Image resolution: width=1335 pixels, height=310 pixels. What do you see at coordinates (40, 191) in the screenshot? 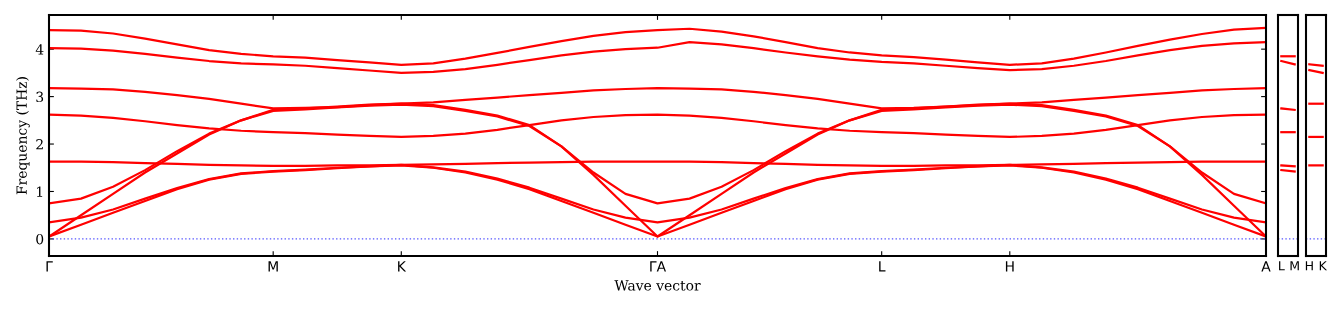
I see `y-tick-label: 1` at bounding box center [40, 191].